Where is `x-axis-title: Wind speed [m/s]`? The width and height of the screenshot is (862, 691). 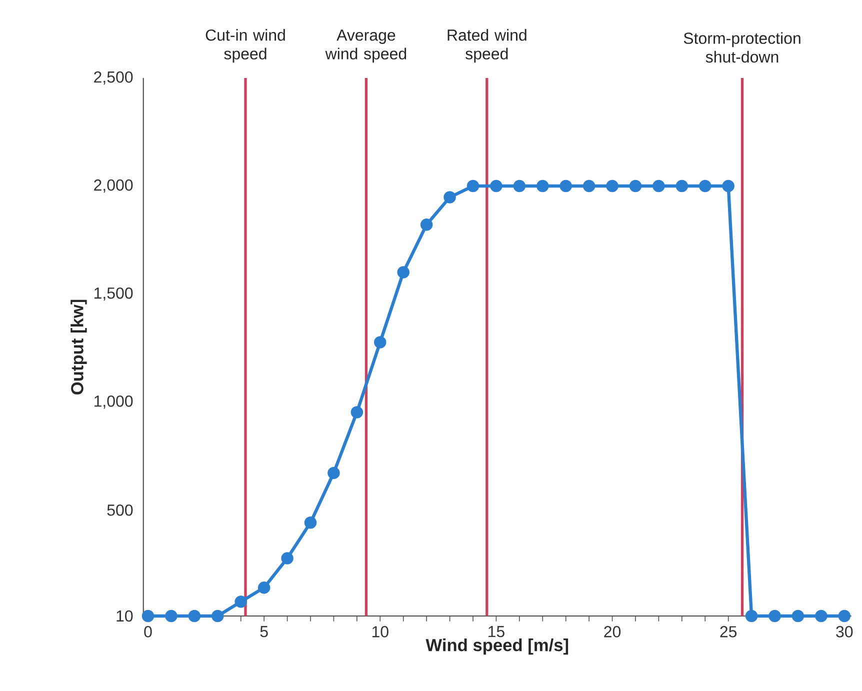 x-axis-title: Wind speed [m/s] is located at coordinates (497, 646).